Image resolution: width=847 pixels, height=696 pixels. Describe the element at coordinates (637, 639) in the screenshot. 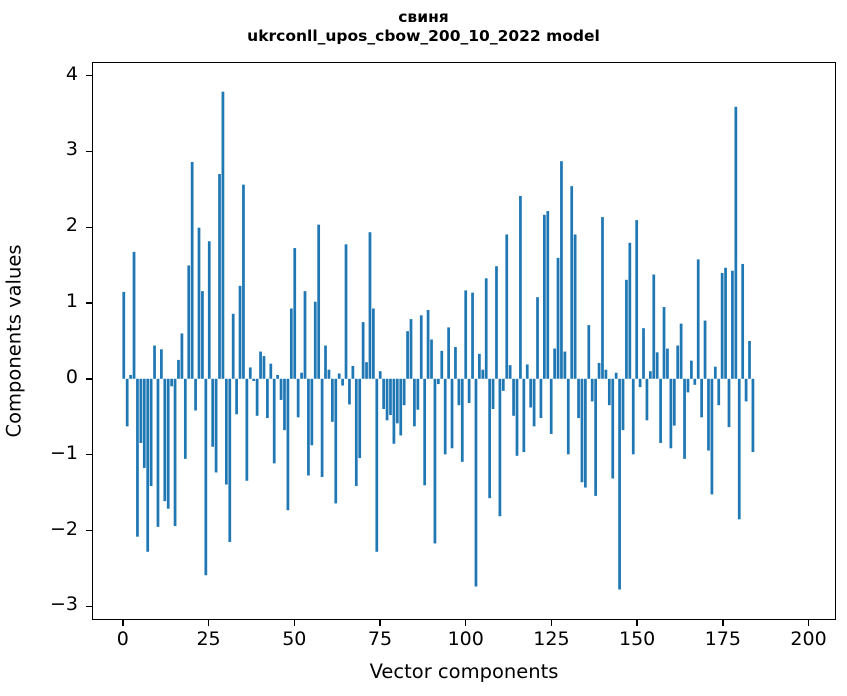

I see `x-tick-label: 150` at that location.